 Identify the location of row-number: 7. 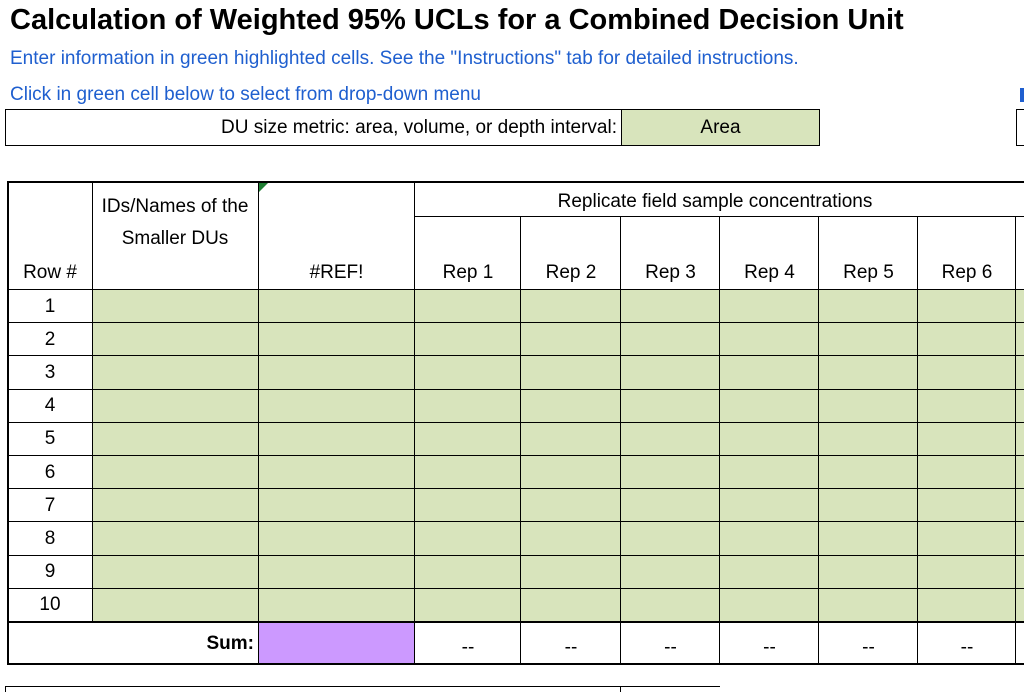
(50, 505).